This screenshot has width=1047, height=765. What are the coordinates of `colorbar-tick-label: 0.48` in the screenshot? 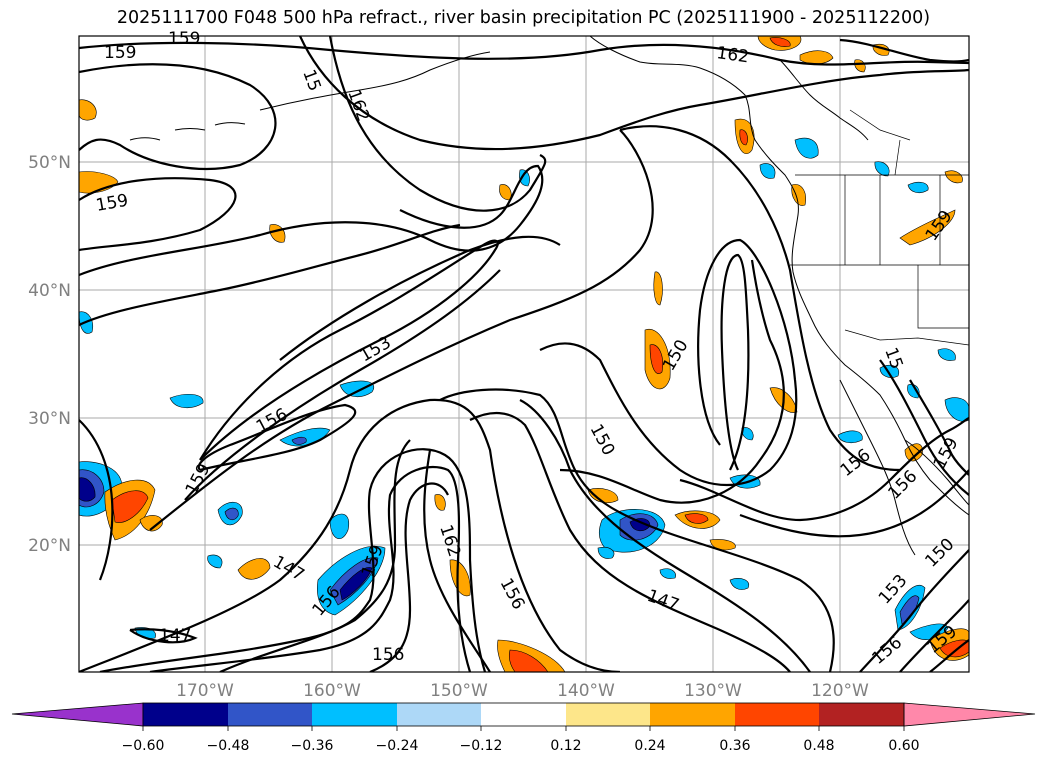 It's located at (818, 746).